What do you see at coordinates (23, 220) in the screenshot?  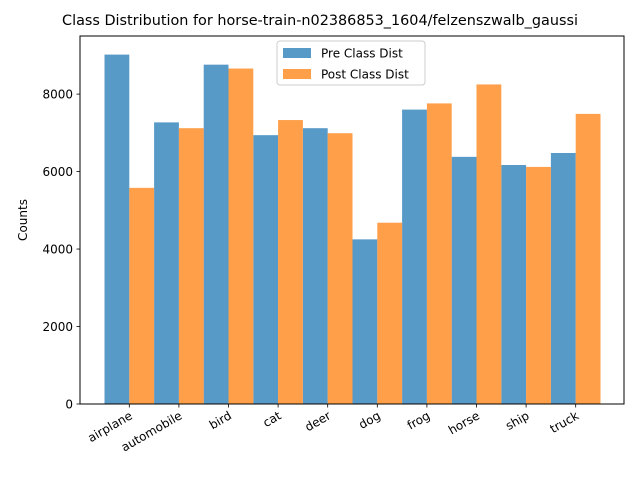 I see `y-axis-label: Counts` at bounding box center [23, 220].